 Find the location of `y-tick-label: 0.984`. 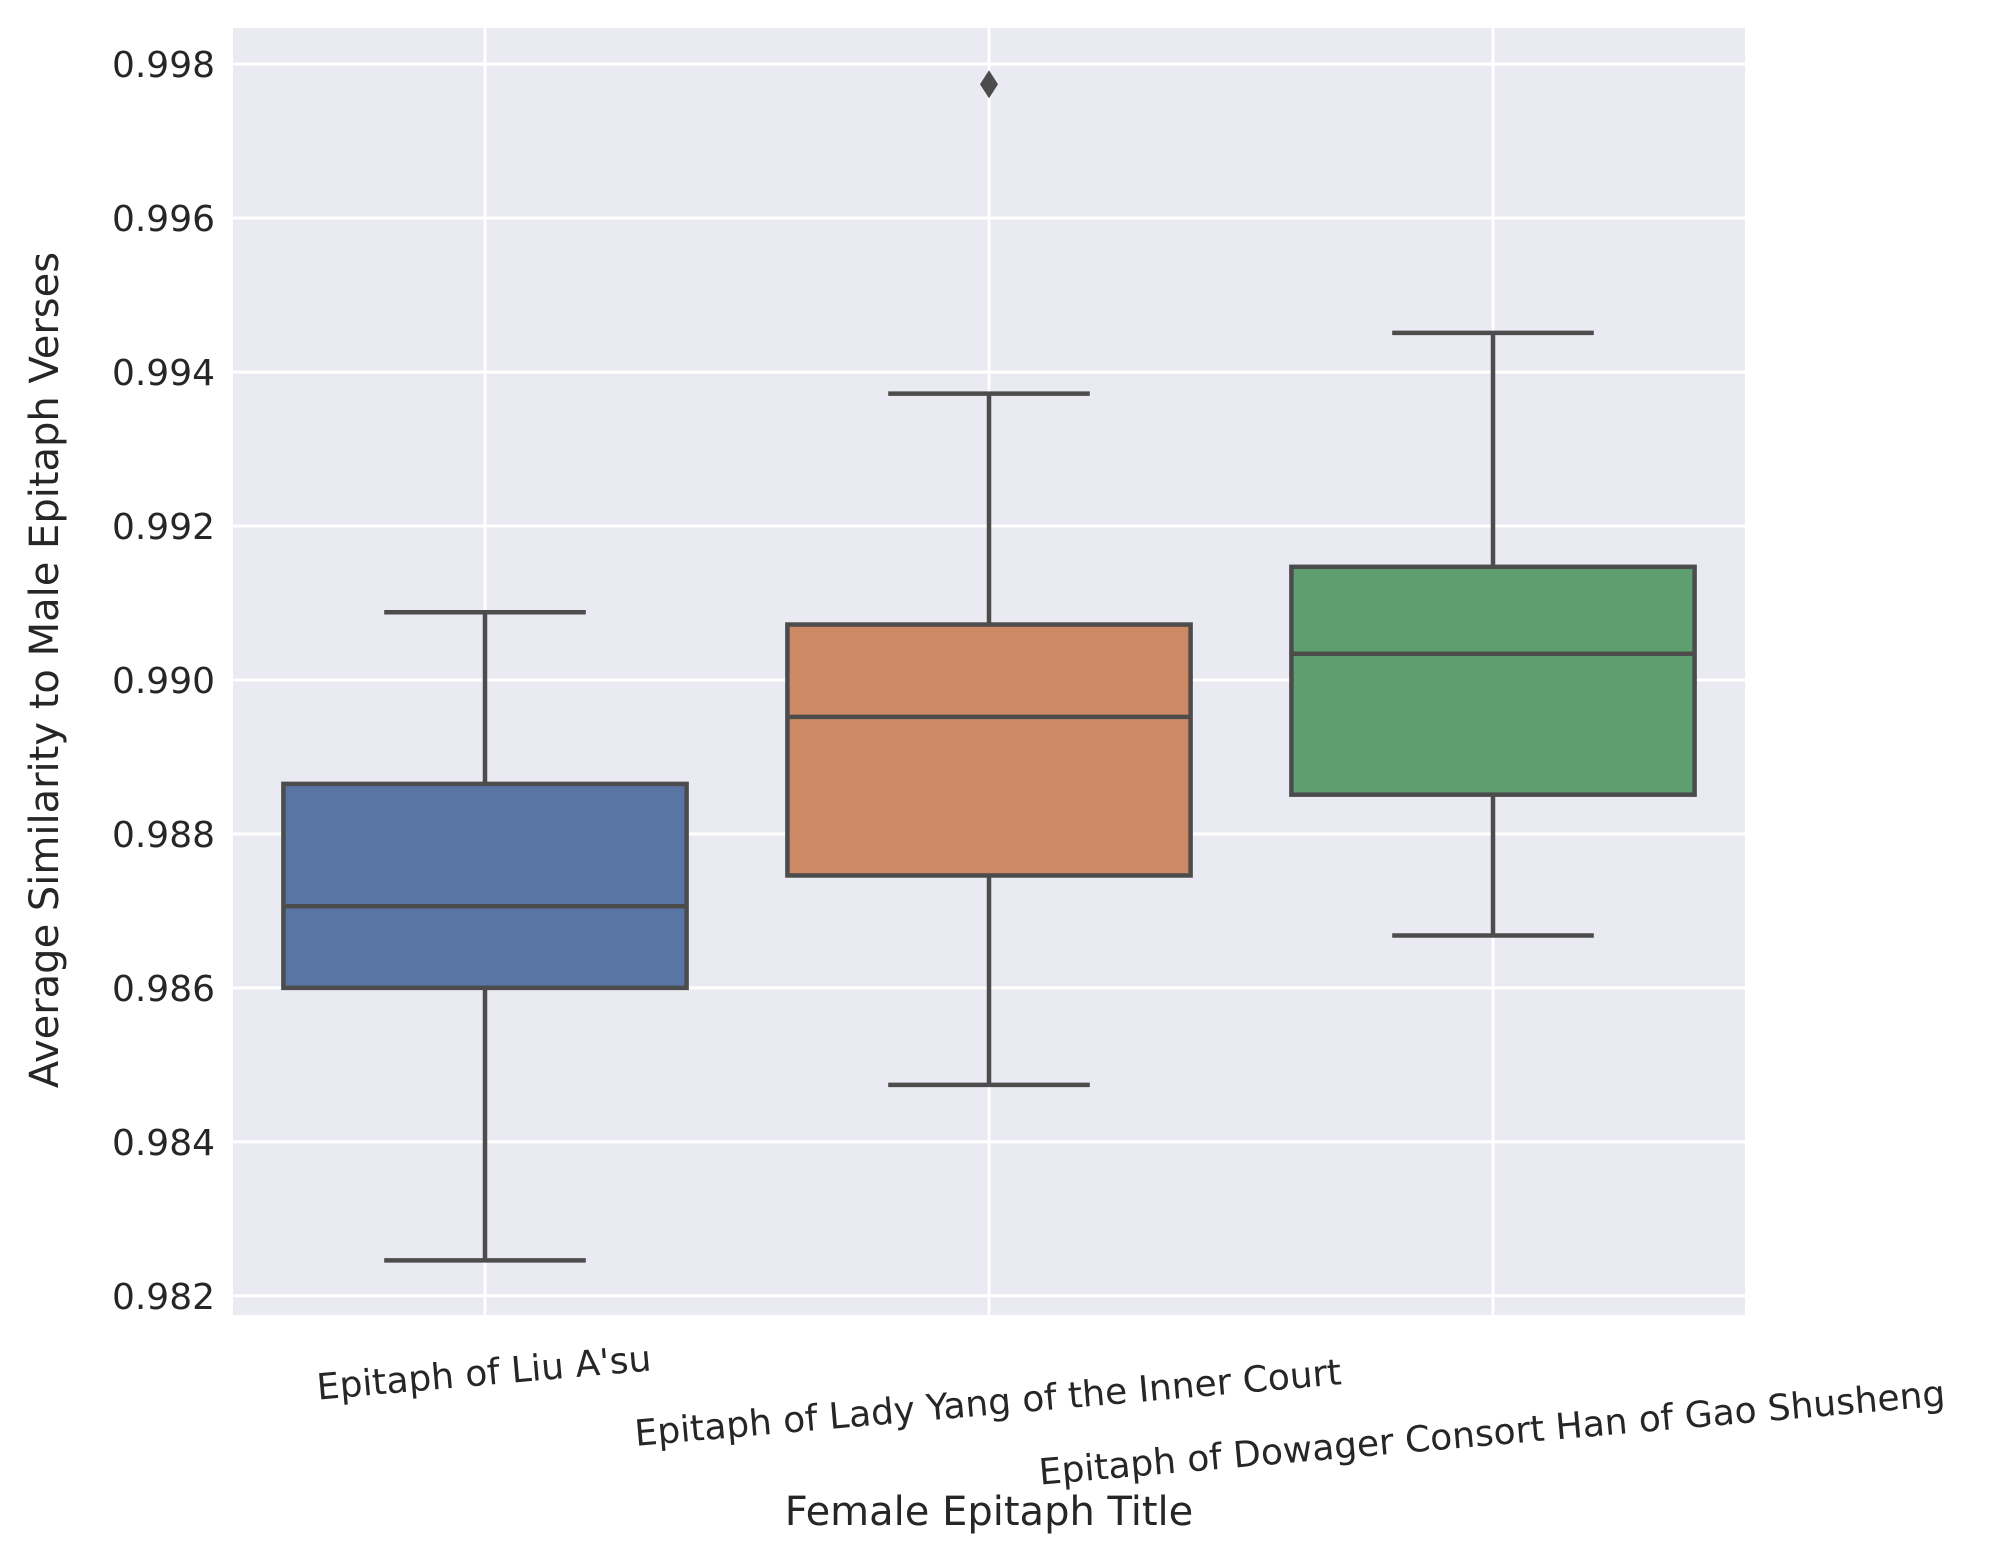

y-tick-label: 0.984 is located at coordinates (163, 1143).